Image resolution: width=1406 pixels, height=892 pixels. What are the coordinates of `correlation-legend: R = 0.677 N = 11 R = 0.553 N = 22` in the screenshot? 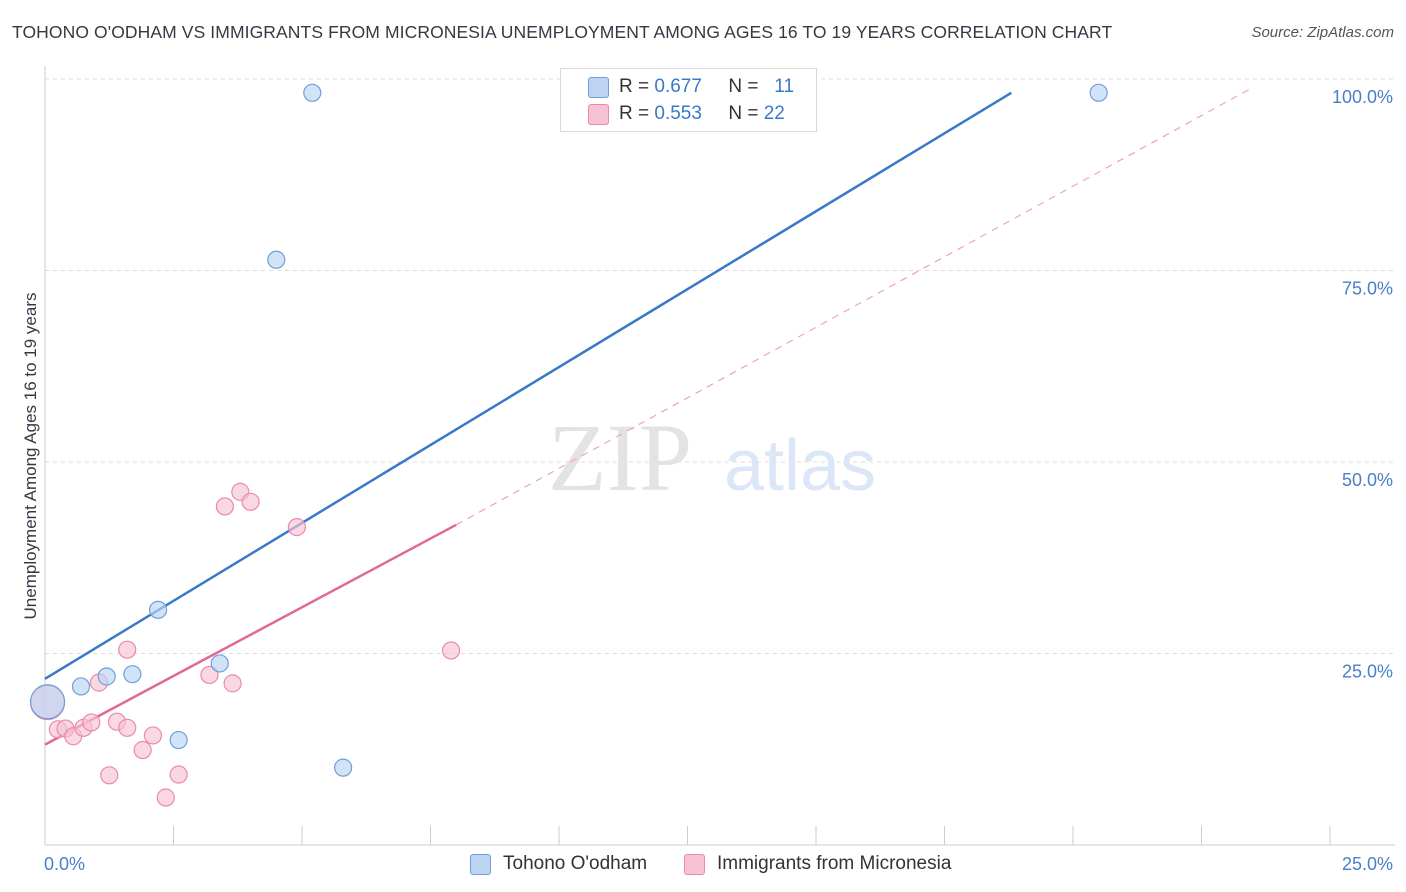 It's located at (688, 100).